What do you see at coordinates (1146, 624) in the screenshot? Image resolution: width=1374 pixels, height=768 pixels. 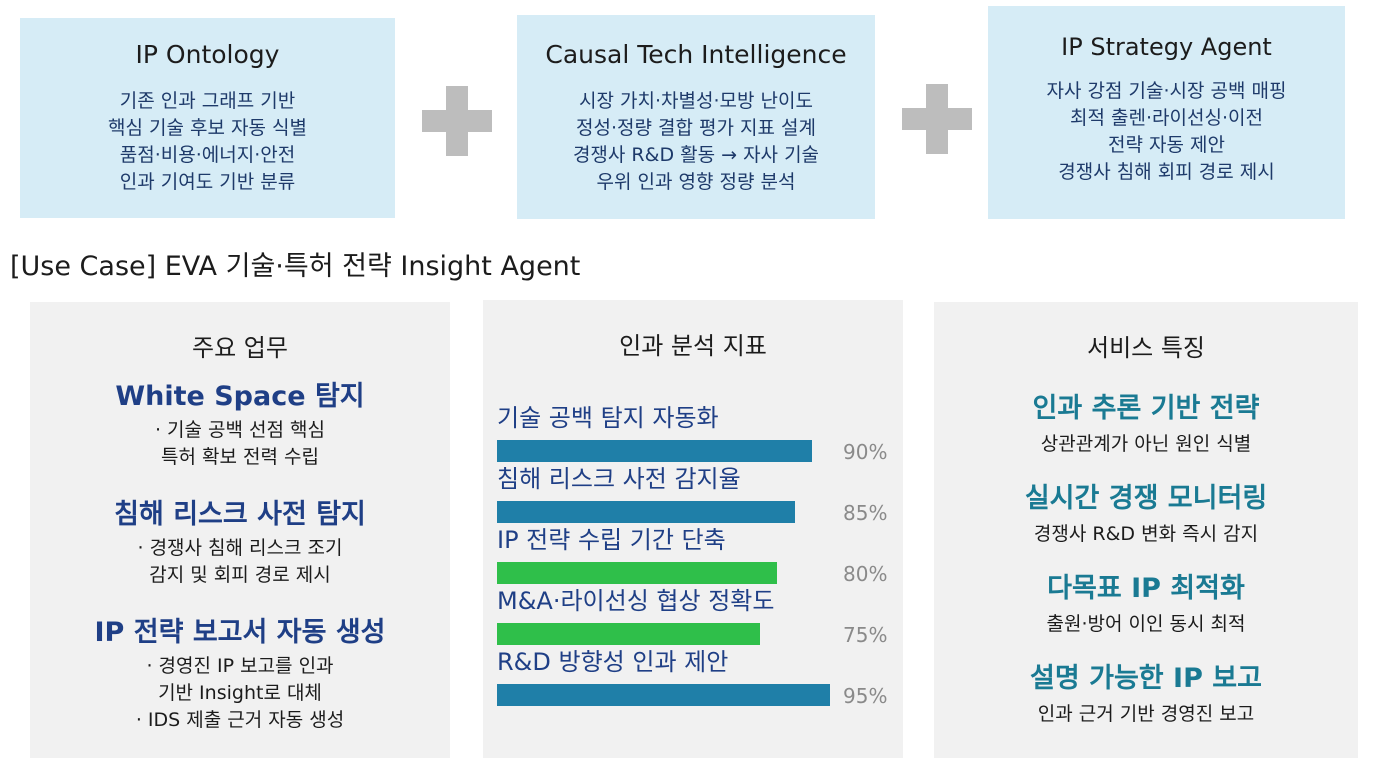 I see `feature-desc: 출원·방어 이인 동시 최적` at bounding box center [1146, 624].